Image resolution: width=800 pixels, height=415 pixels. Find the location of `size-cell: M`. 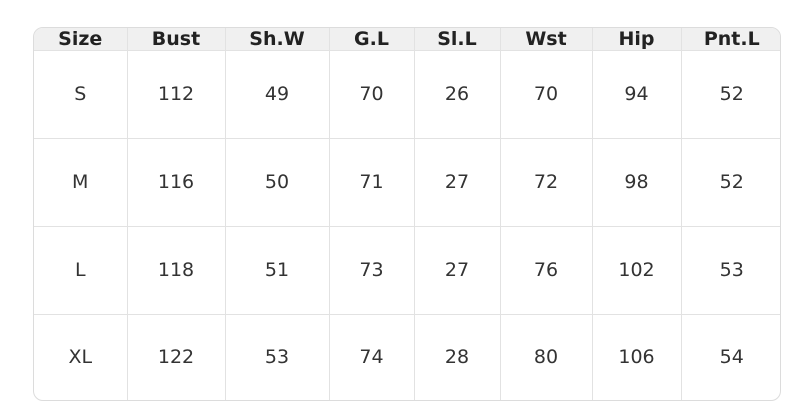

size-cell: M is located at coordinates (81, 182).